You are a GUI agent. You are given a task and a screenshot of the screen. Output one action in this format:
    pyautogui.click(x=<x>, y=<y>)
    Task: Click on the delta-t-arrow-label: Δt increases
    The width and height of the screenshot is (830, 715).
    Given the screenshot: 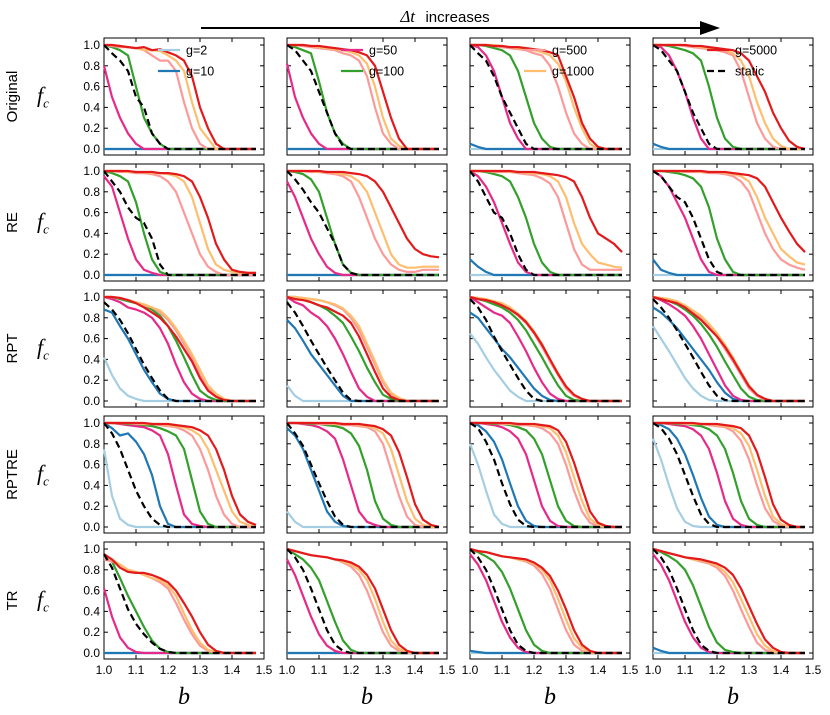 What is the action you would take?
    pyautogui.click(x=444, y=16)
    